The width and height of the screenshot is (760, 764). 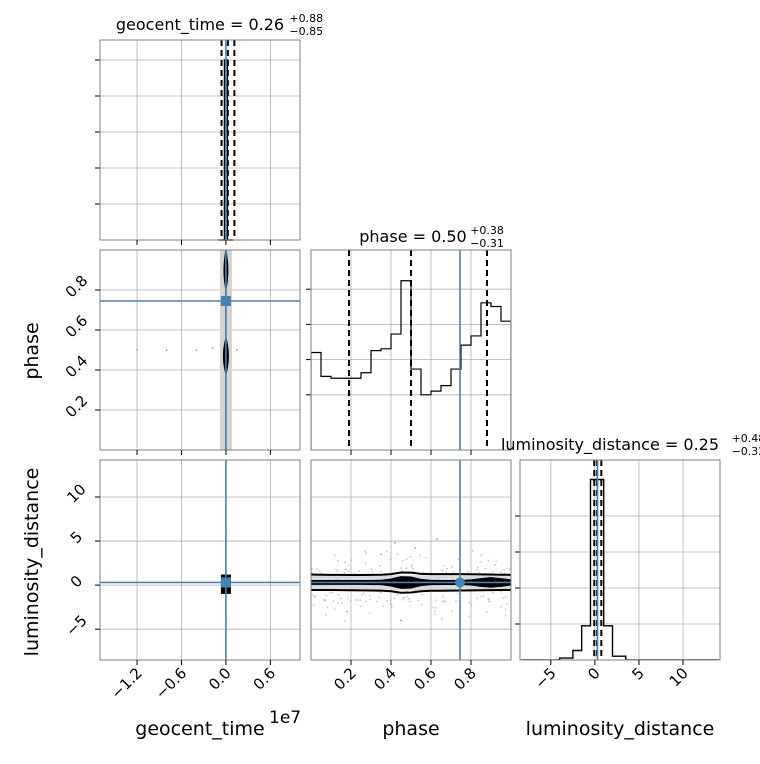 I want to click on distance-geocent-content, so click(x=200, y=560).